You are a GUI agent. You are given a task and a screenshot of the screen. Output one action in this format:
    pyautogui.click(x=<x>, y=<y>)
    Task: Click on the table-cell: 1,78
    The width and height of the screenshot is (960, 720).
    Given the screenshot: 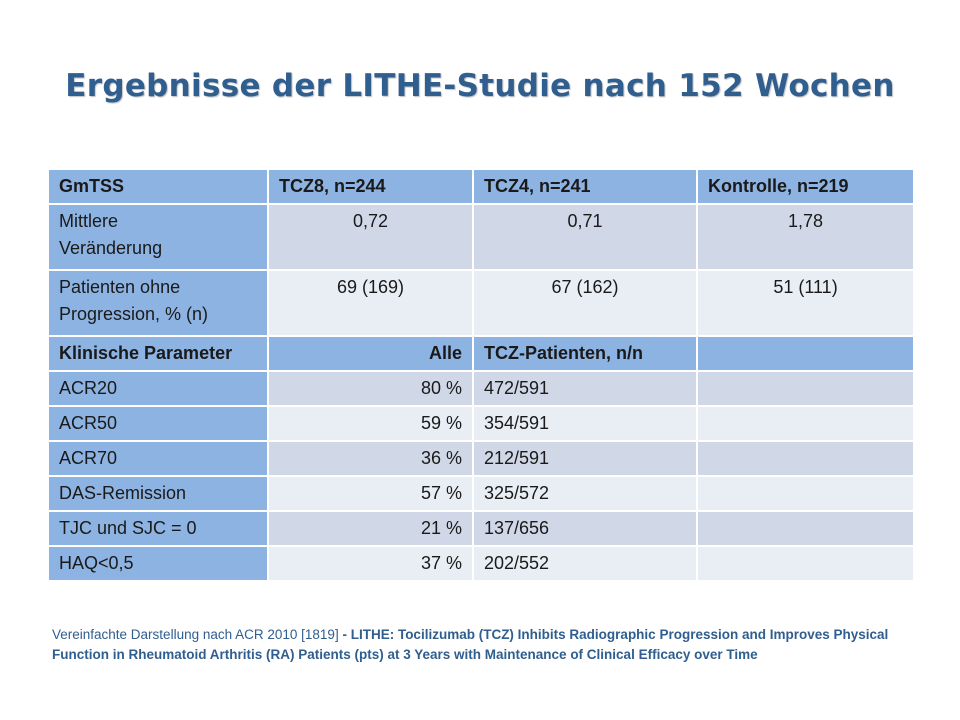 What is the action you would take?
    pyautogui.click(x=805, y=237)
    